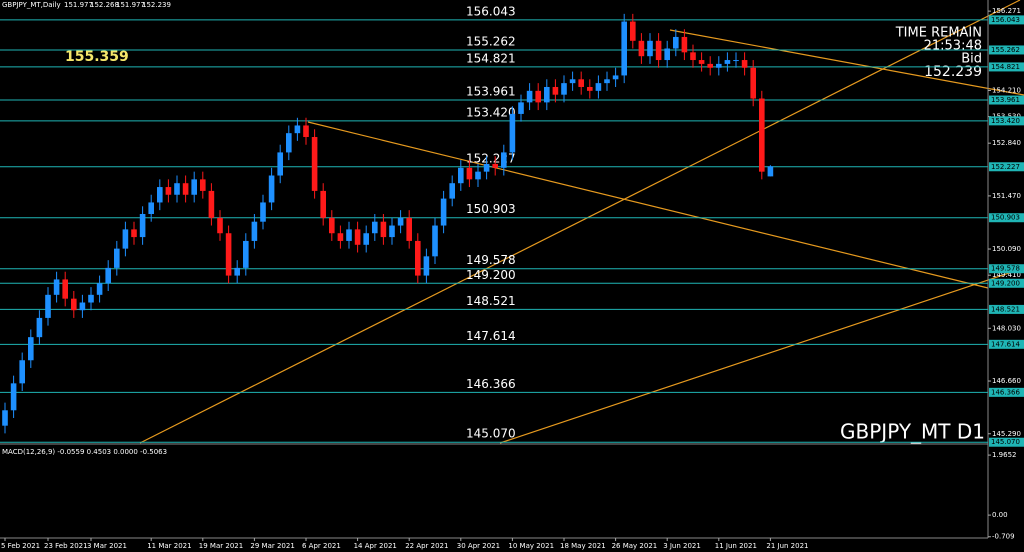 Image resolution: width=1024 pixels, height=552 pixels. Describe the element at coordinates (321, 546) in the screenshot. I see `x-tick-label: 6 Apr 2021` at that location.